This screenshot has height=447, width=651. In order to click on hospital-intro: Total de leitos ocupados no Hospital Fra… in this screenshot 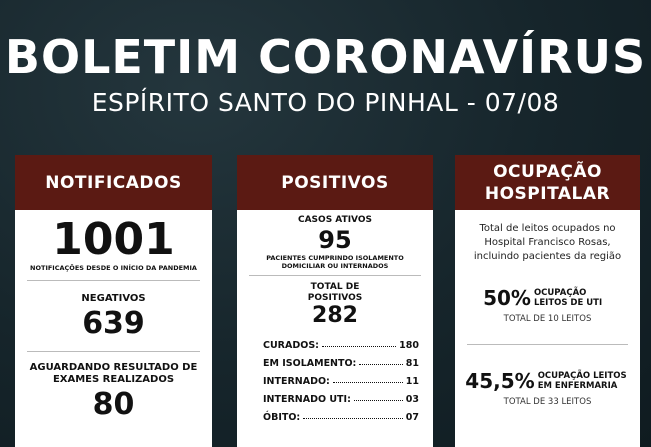, I will do `click(547, 242)`.